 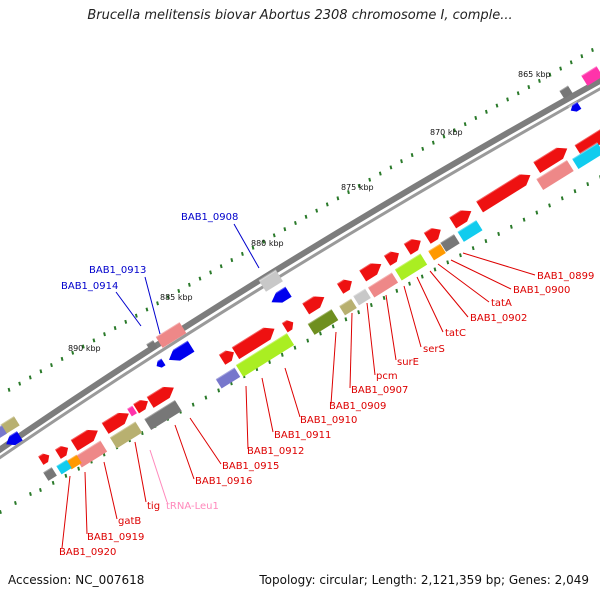 What do you see at coordinates (357, 406) in the screenshot?
I see `gene-label: BAB1_0909` at bounding box center [357, 406].